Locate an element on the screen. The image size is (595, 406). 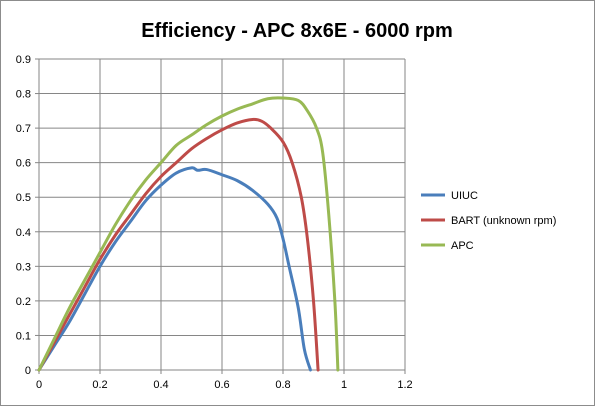
x-tick-label: 0 is located at coordinates (39, 385).